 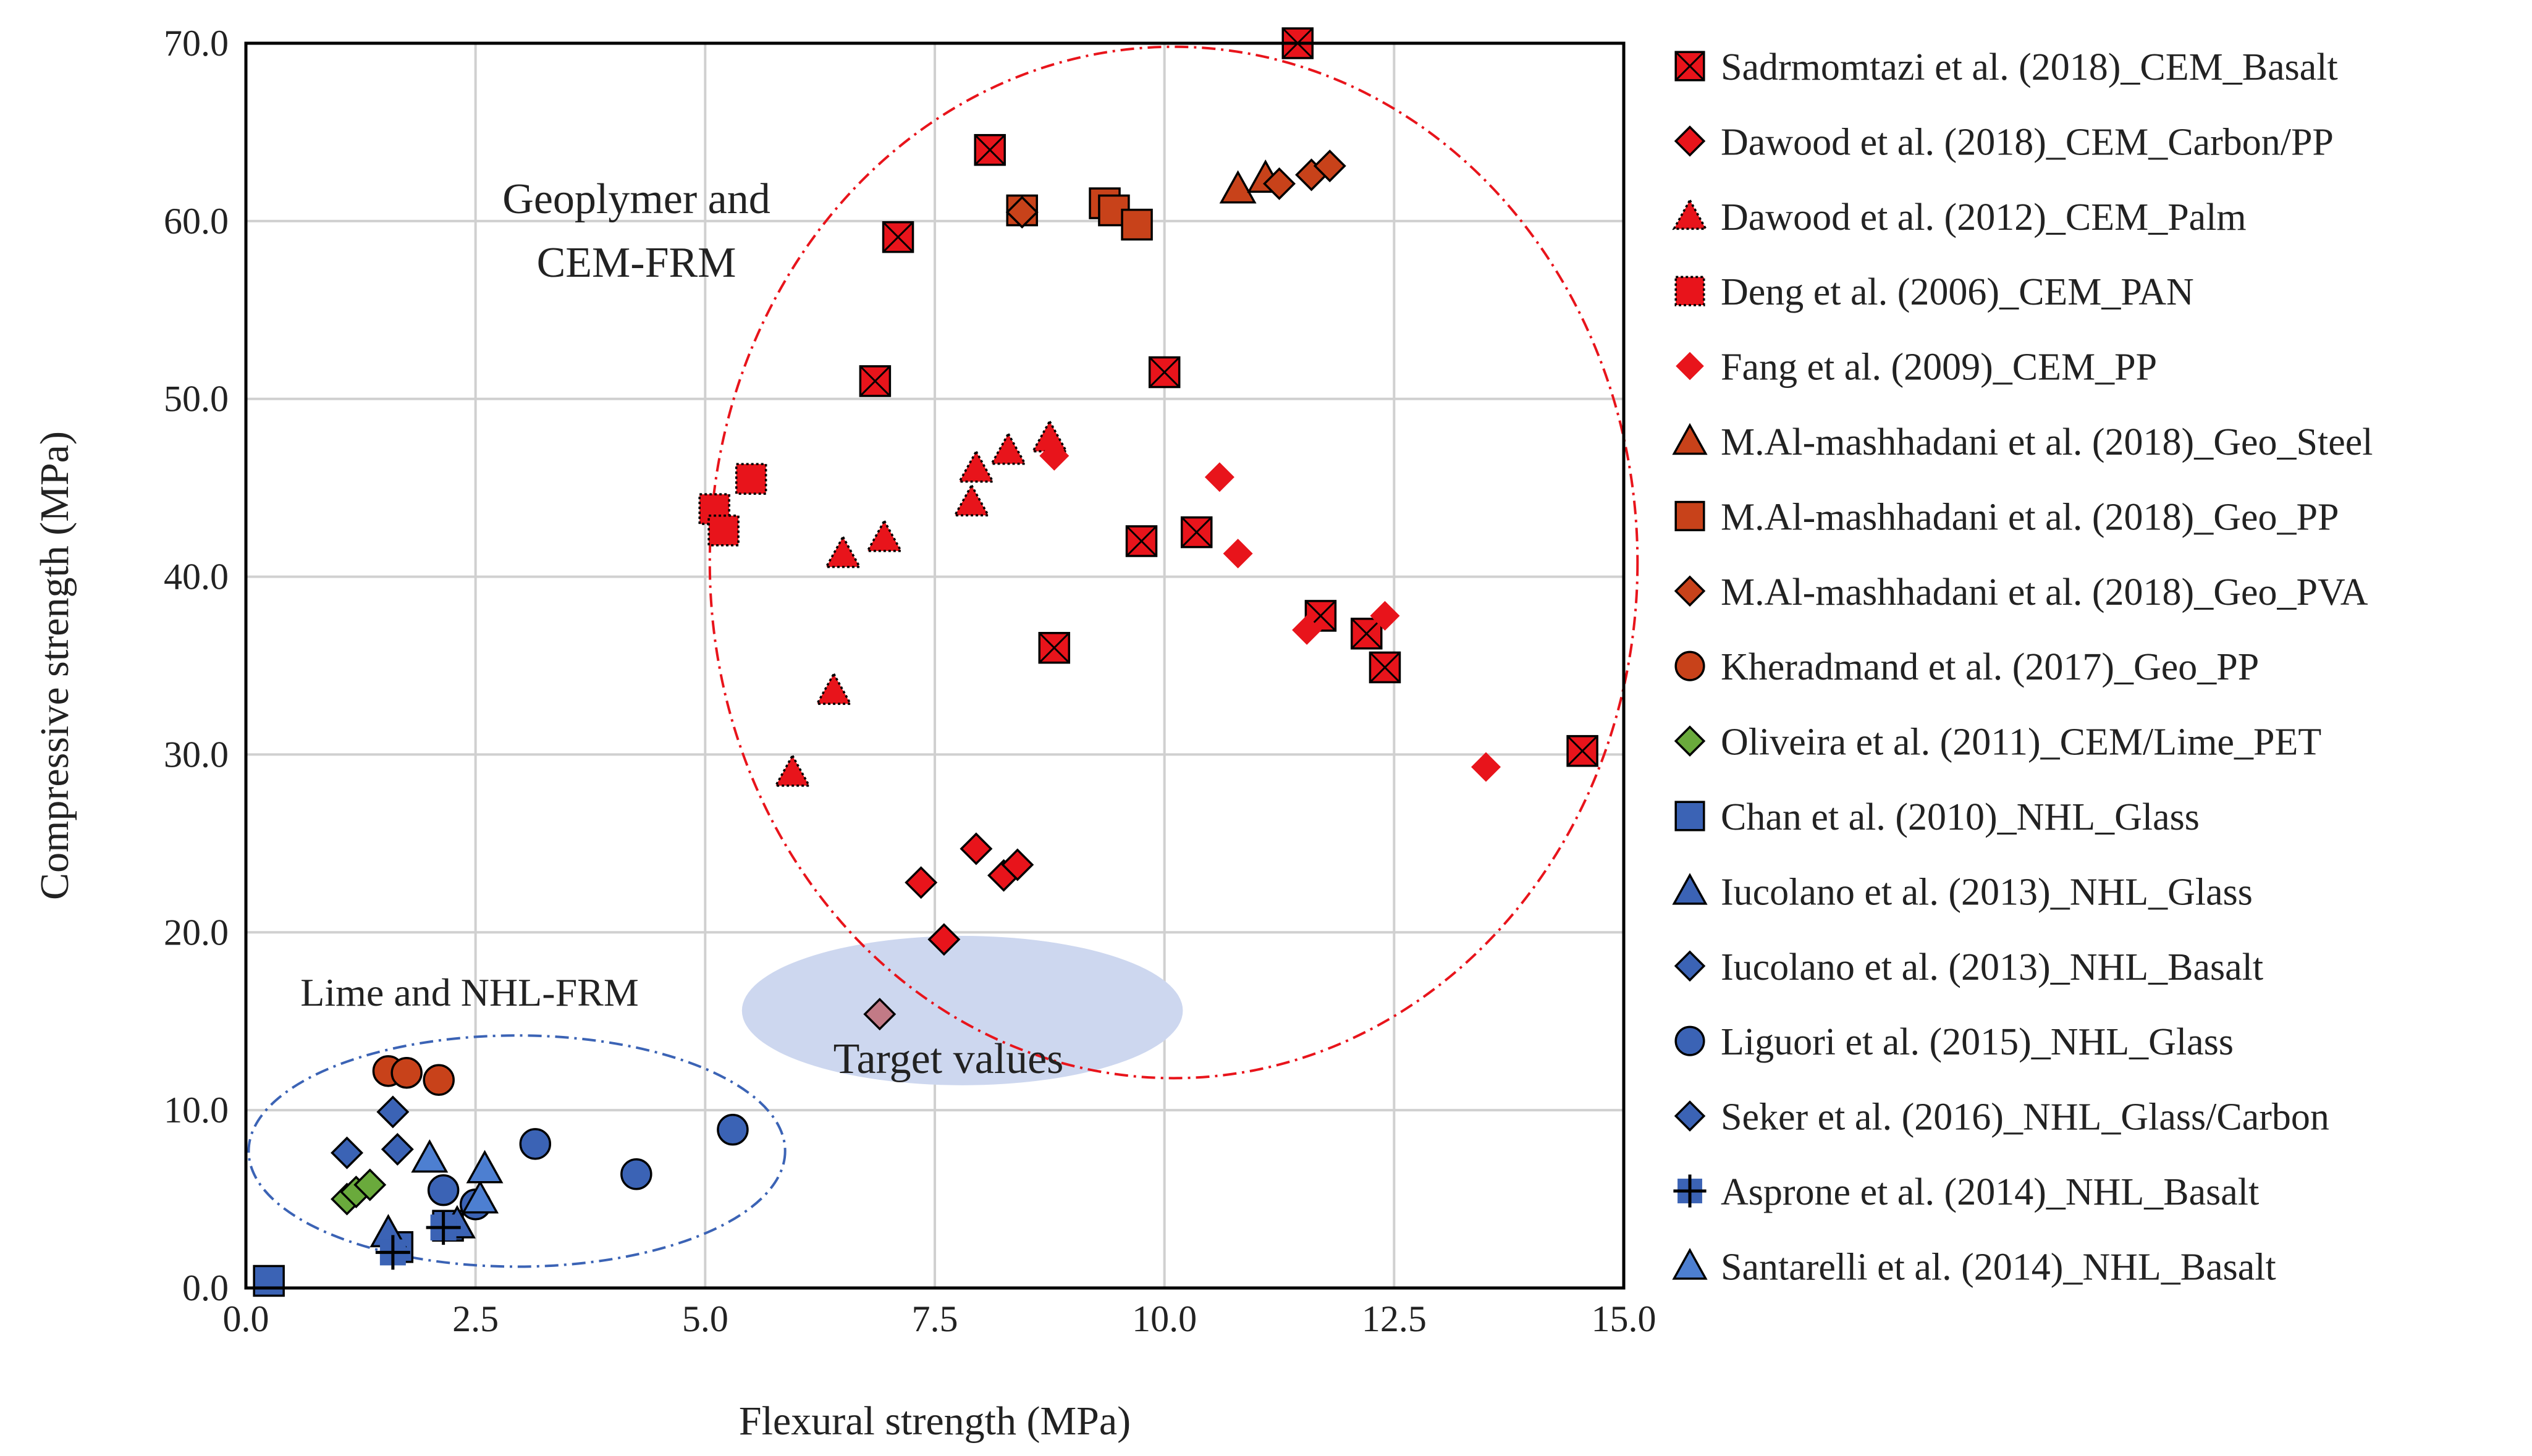 What do you see at coordinates (2044, 592) in the screenshot?
I see `legend-label: M.Al-mashhadani et al. (2018)_Geo_PVA` at bounding box center [2044, 592].